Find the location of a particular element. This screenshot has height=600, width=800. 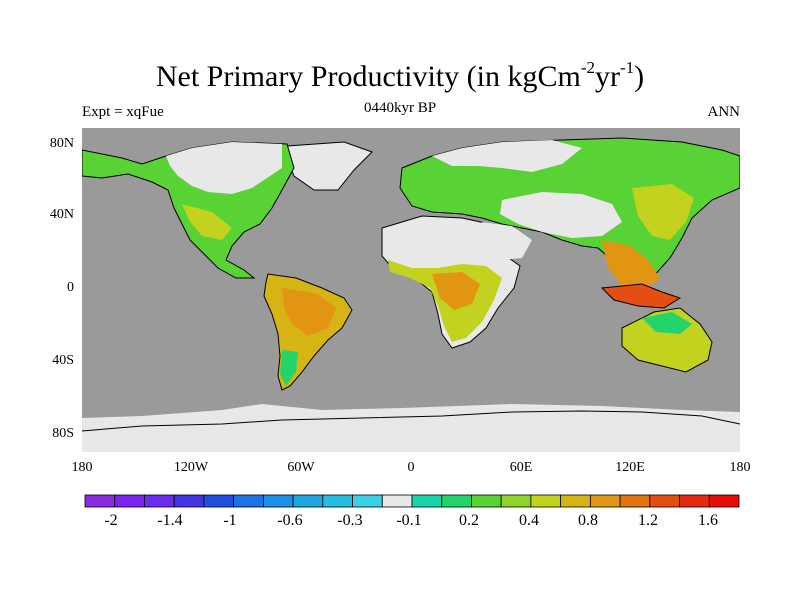

colorbar is located at coordinates (412, 501).